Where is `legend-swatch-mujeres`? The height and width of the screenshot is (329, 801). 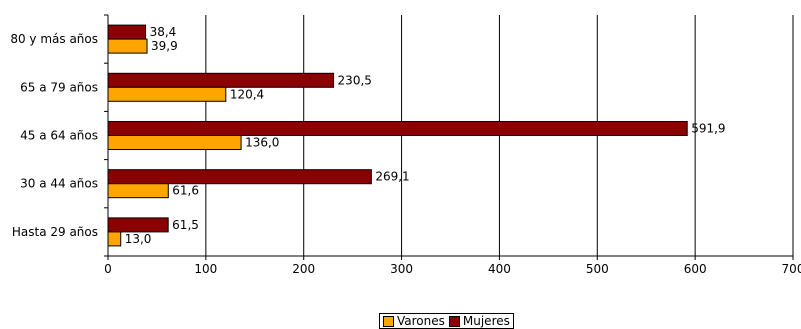 legend-swatch-mujeres is located at coordinates (454, 321).